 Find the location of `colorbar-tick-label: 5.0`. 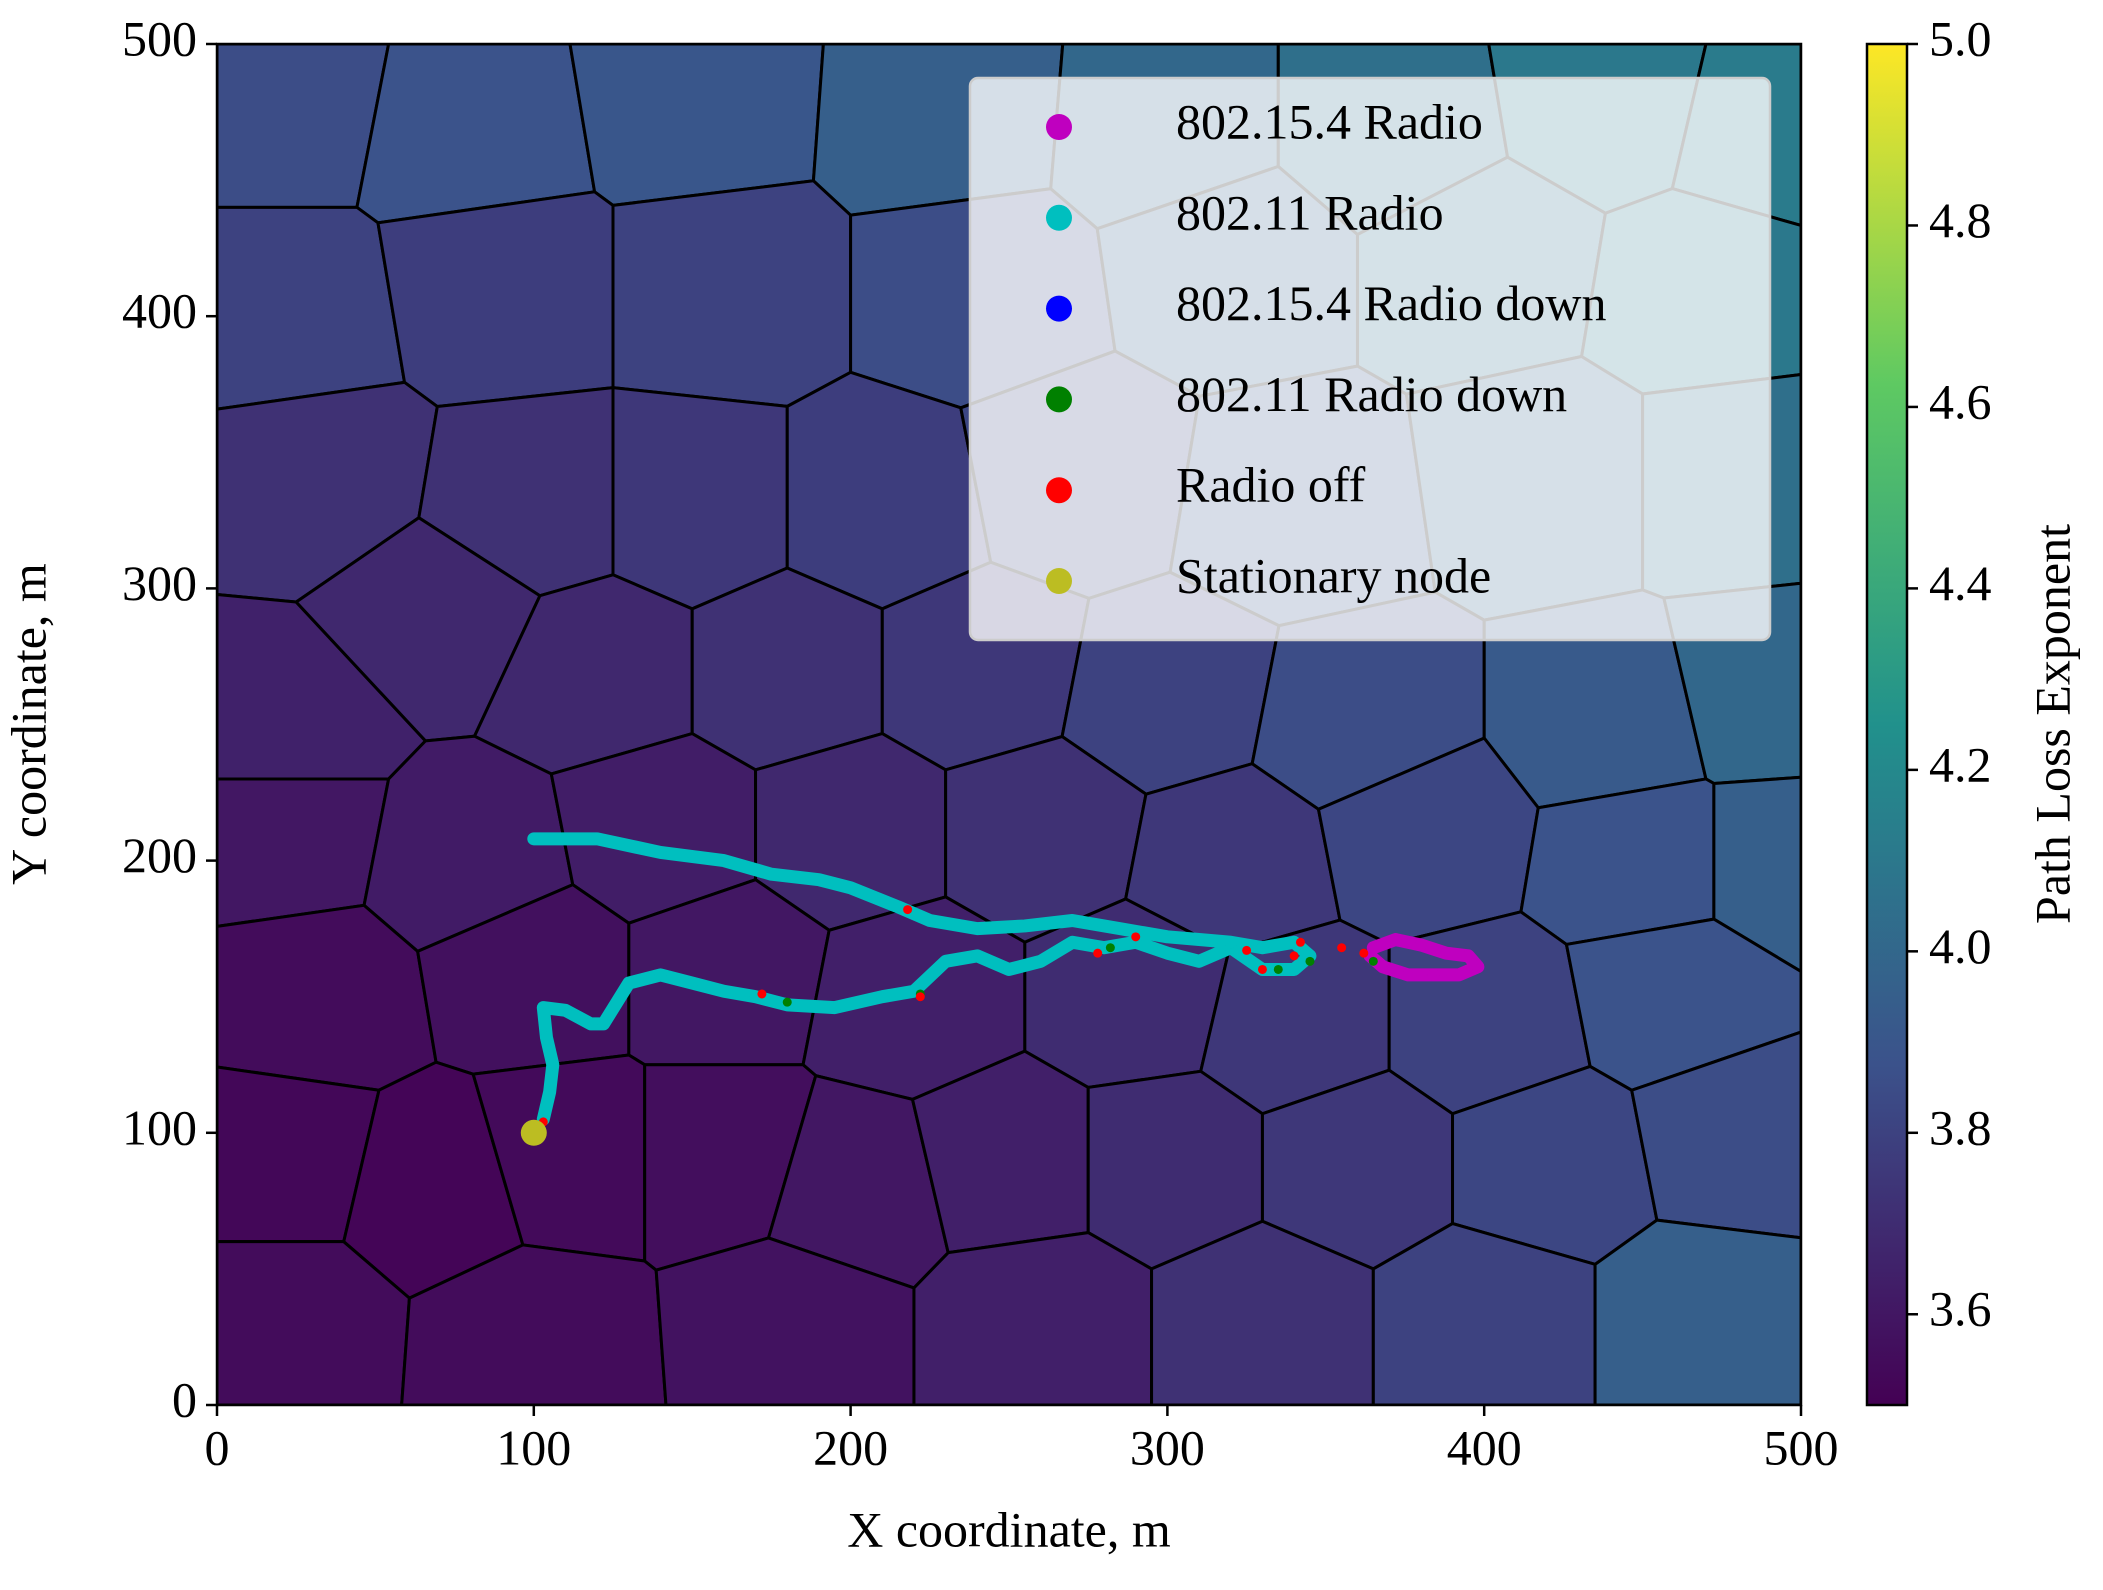

colorbar-tick-label: 5.0 is located at coordinates (1960, 38).